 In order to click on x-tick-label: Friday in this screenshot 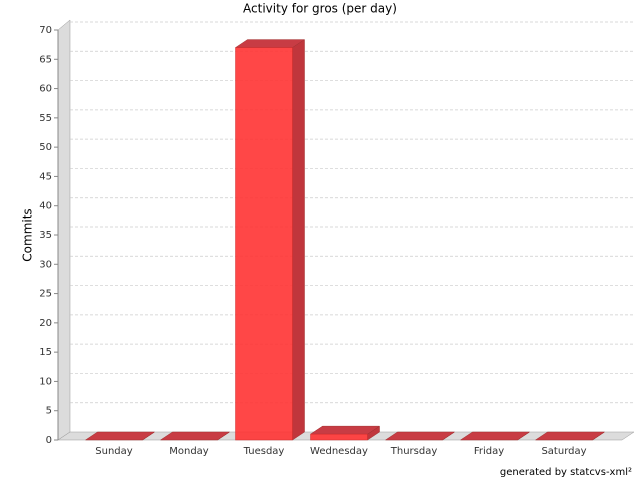, I will do `click(489, 451)`.